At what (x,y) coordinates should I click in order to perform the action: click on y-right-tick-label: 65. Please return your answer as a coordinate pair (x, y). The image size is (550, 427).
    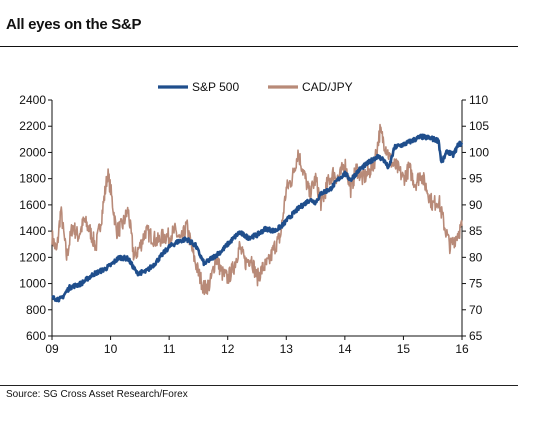
    Looking at the image, I should click on (476, 336).